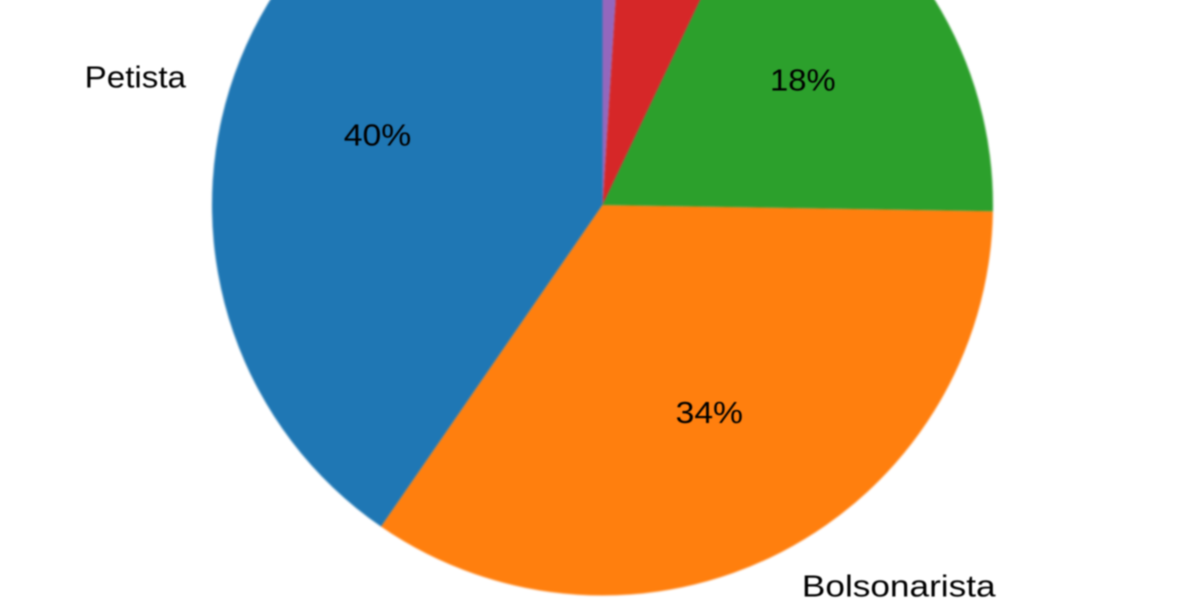  What do you see at coordinates (803, 81) in the screenshot?
I see `svg-text: 18%` at bounding box center [803, 81].